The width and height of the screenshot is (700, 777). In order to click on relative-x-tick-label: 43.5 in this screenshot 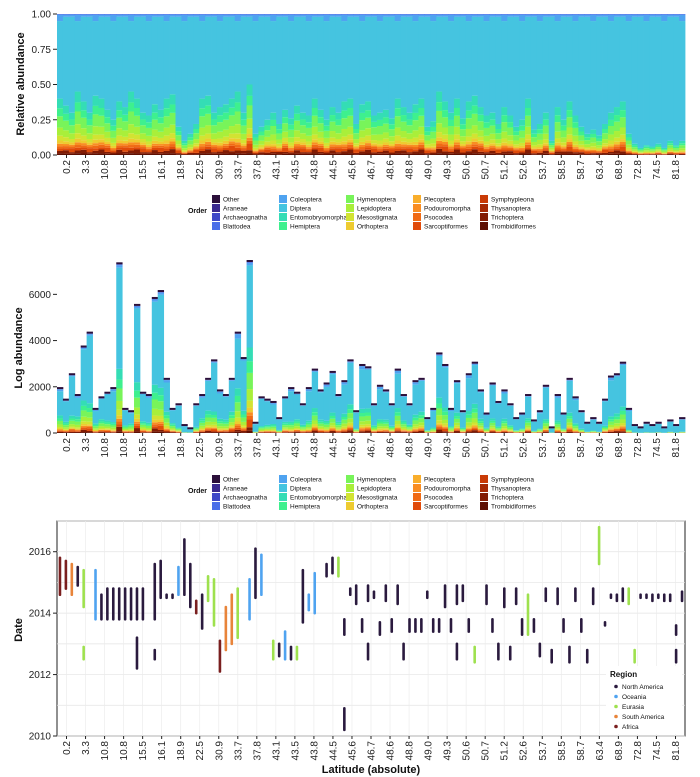, I will do `click(295, 170)`.